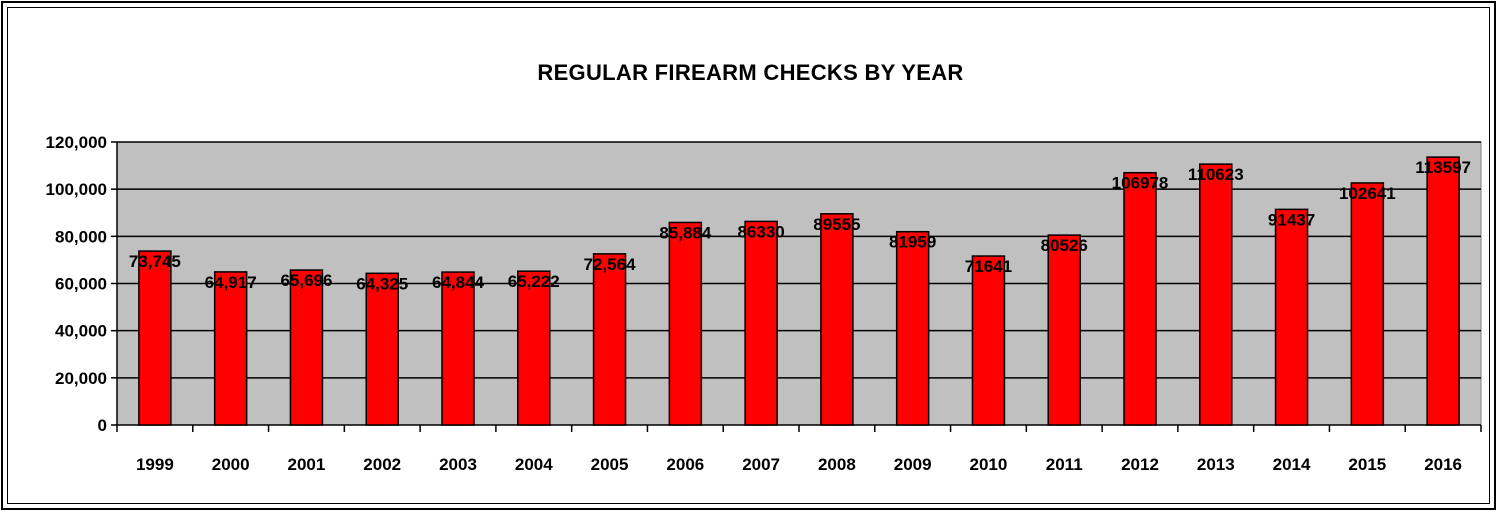  What do you see at coordinates (1443, 464) in the screenshot?
I see `x-tick-label: 2016` at bounding box center [1443, 464].